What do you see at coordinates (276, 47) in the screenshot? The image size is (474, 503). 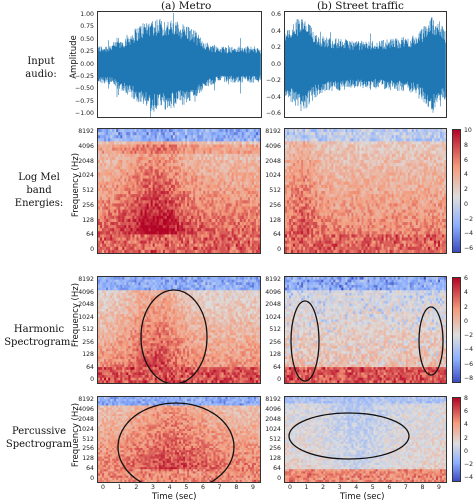 I see `y-tick-label: 0.2` at bounding box center [276, 47].